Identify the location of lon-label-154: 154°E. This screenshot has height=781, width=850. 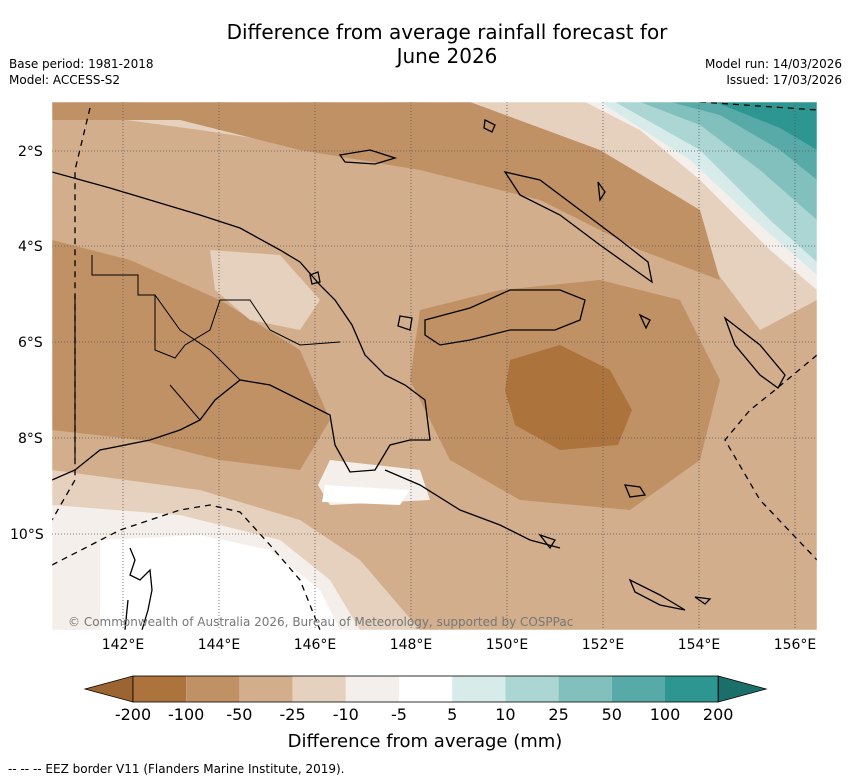
(699, 645).